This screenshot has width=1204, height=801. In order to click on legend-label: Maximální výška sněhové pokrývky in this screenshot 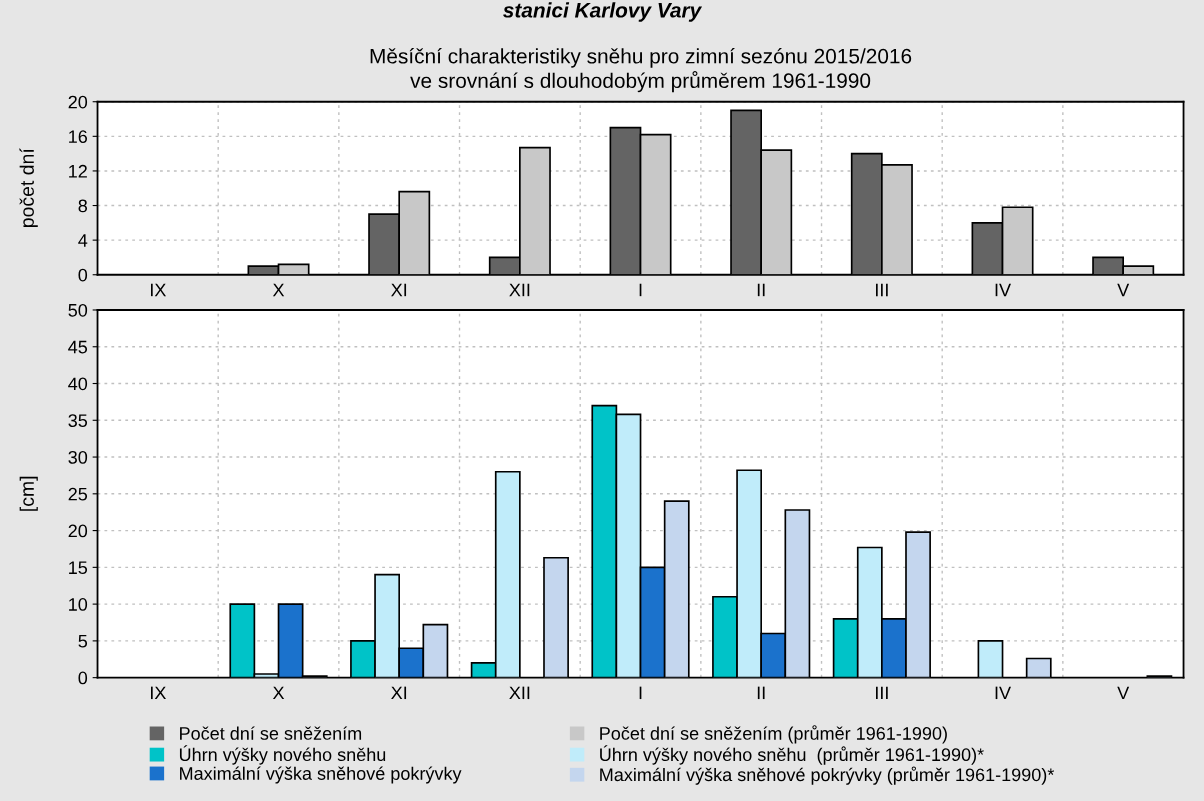, I will do `click(321, 775)`.